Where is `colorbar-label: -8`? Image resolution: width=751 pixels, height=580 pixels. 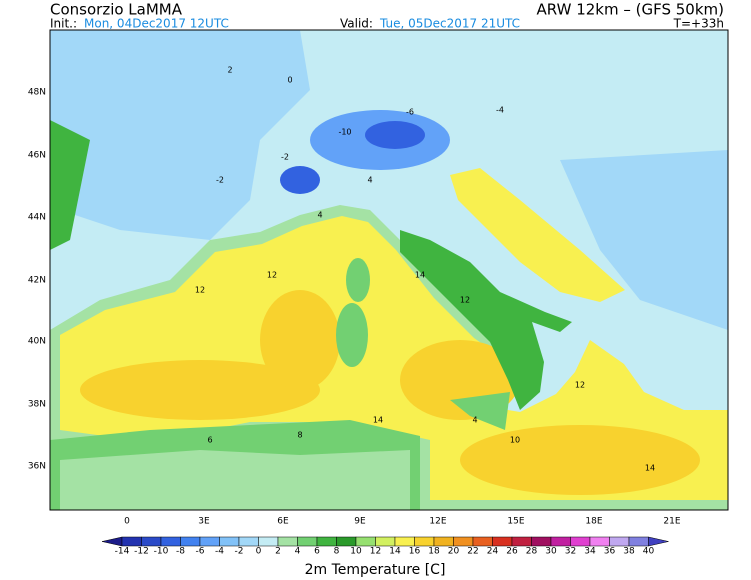 colorbar-label: -8 is located at coordinates (180, 552).